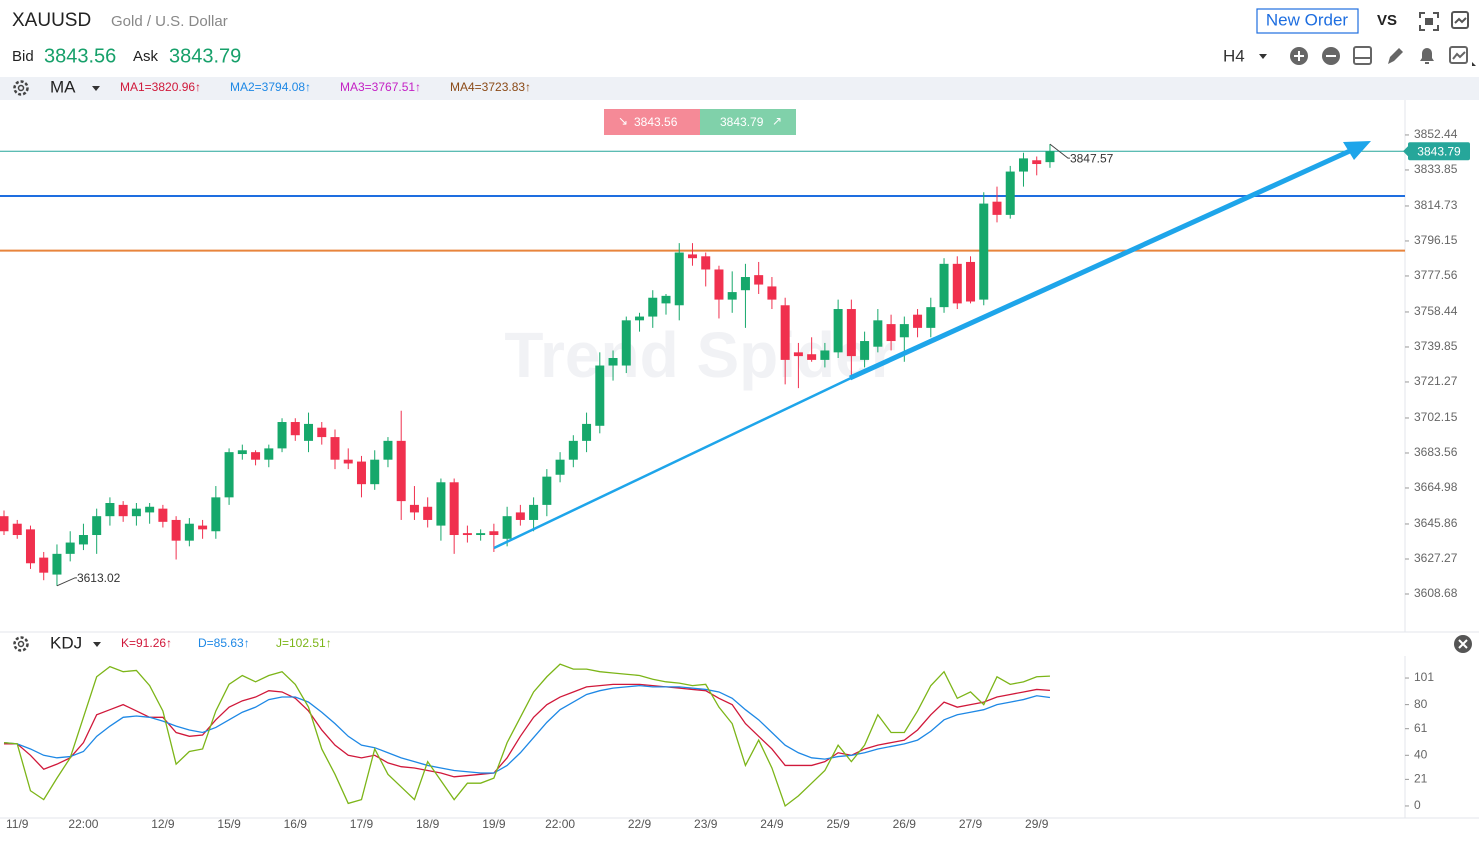  Describe the element at coordinates (97, 644) in the screenshot. I see `kdj-dropdown` at that location.